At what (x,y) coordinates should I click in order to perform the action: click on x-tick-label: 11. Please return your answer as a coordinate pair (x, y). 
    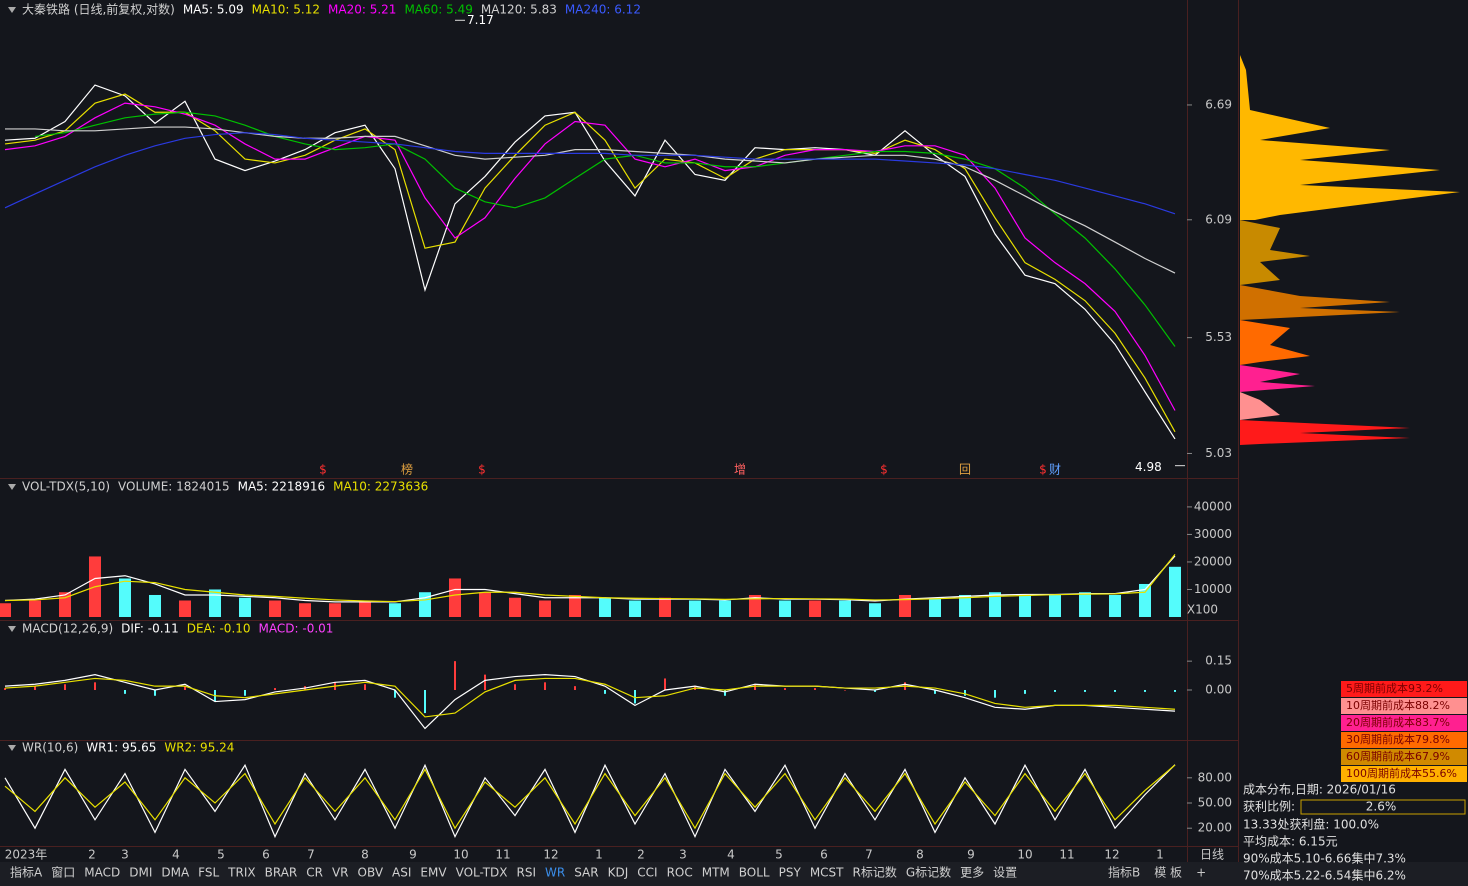
    Looking at the image, I should click on (502, 855).